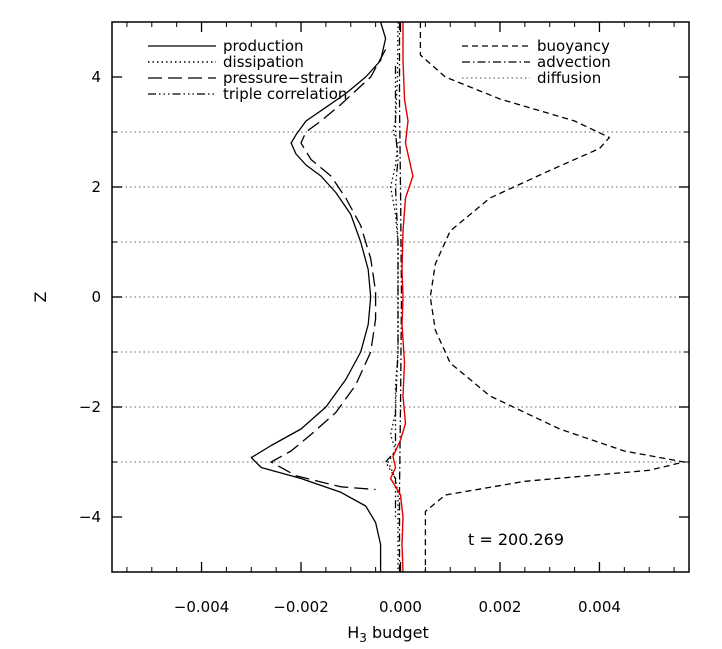 The width and height of the screenshot is (722, 649). I want to click on legend-label-triple-correlation: triple correlation, so click(285, 94).